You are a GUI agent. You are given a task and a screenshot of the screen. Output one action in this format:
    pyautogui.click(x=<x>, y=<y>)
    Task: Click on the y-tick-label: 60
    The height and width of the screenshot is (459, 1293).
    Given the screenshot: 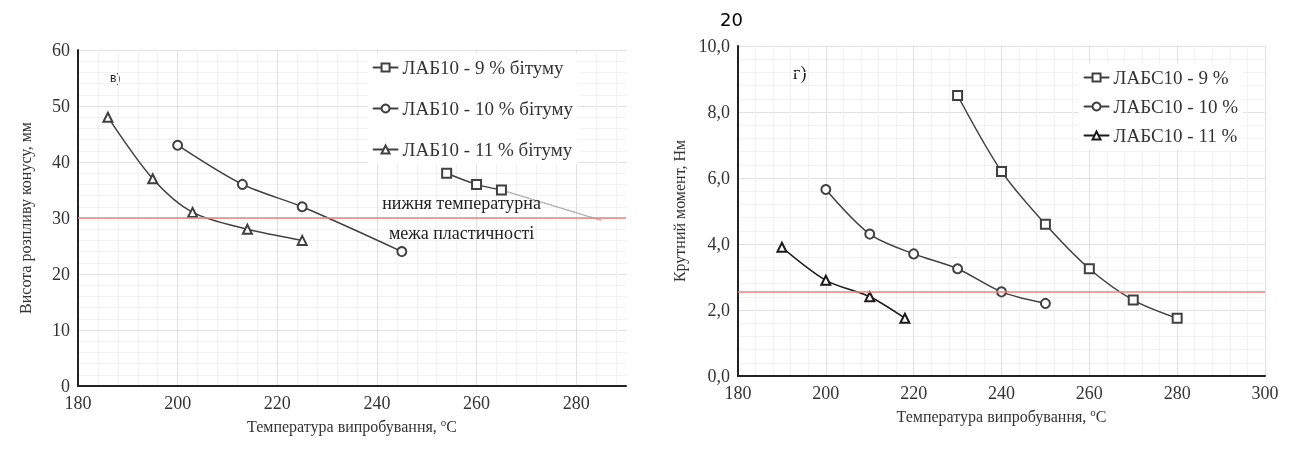 What is the action you would take?
    pyautogui.click(x=61, y=50)
    